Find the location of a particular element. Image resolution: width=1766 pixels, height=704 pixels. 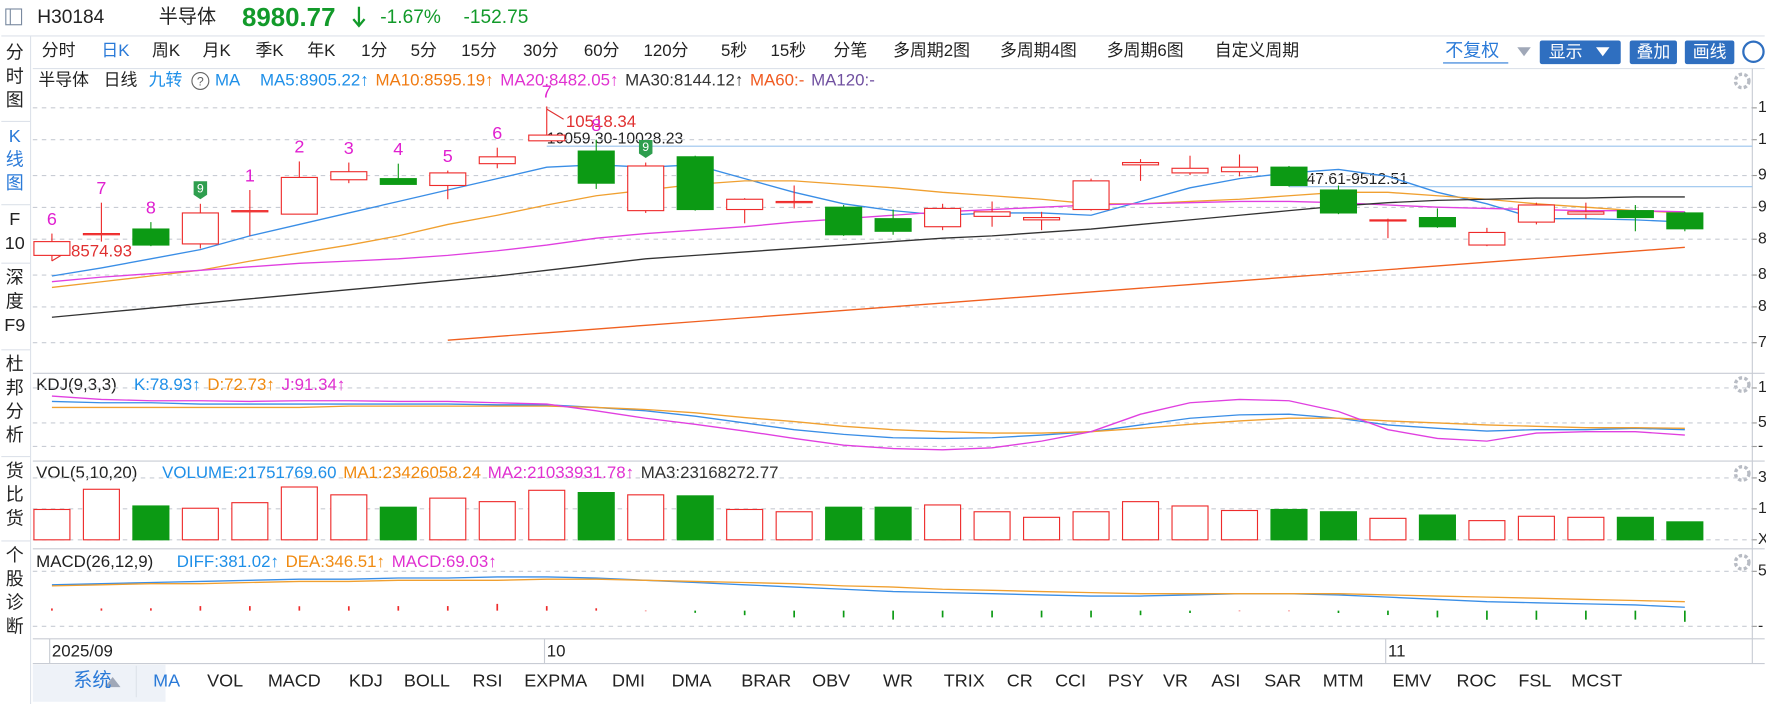

period-tab: 分时 is located at coordinates (59, 50).